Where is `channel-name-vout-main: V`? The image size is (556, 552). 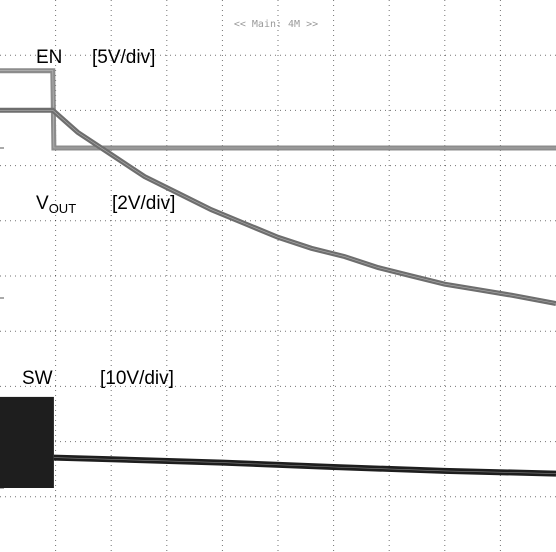 channel-name-vout-main: V is located at coordinates (42, 203).